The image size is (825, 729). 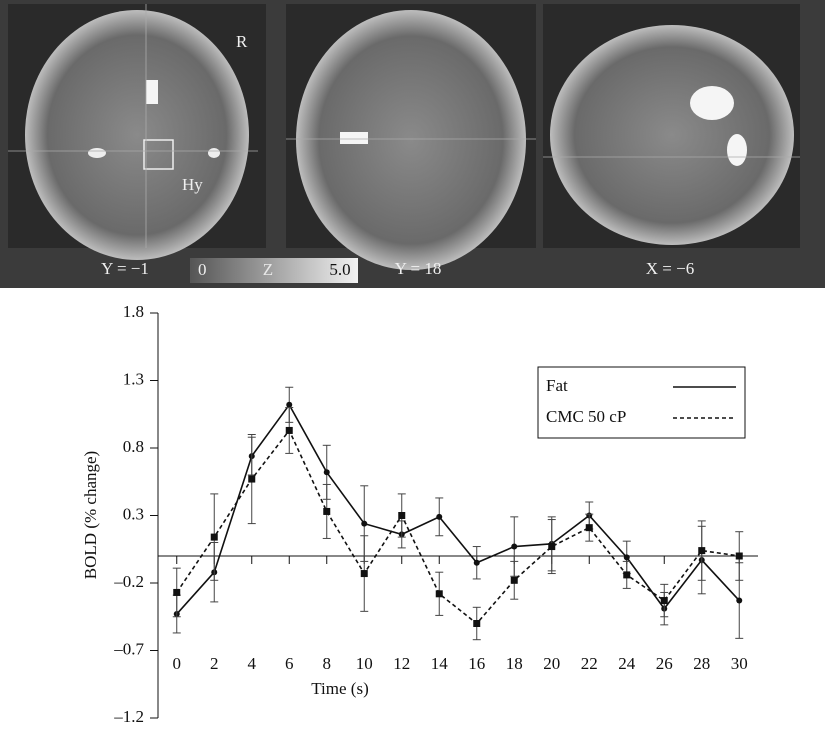 I want to click on legend-box, so click(x=641, y=402).